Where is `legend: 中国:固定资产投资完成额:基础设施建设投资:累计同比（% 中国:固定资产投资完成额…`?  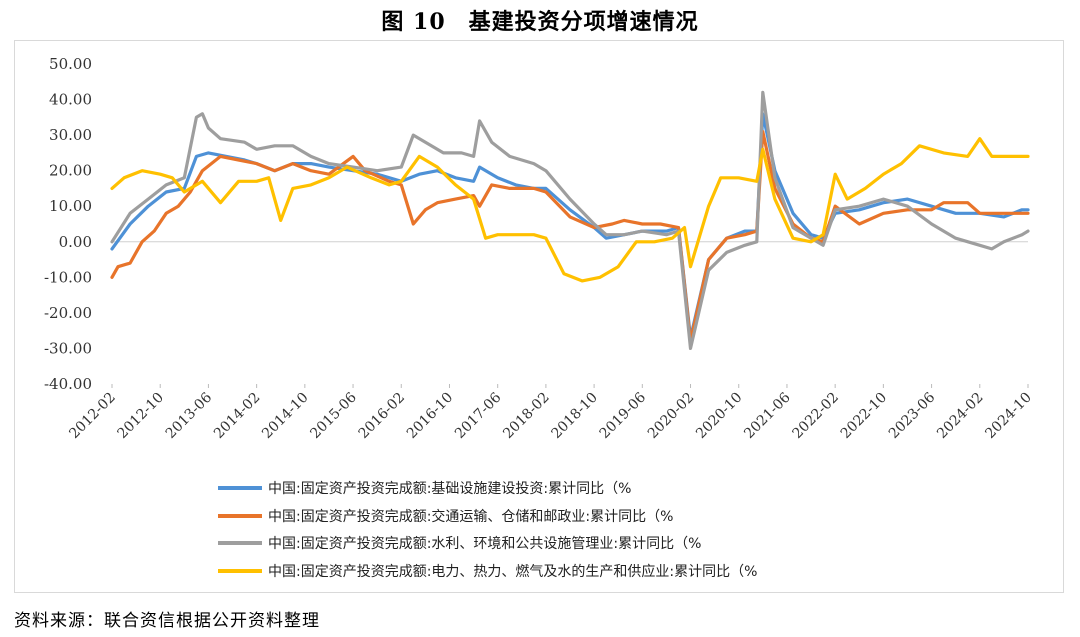
legend: 中国:固定资产投资完成额:基础设施建设投资:累计同比（% 中国:固定资产投资完成额… is located at coordinates (487, 530).